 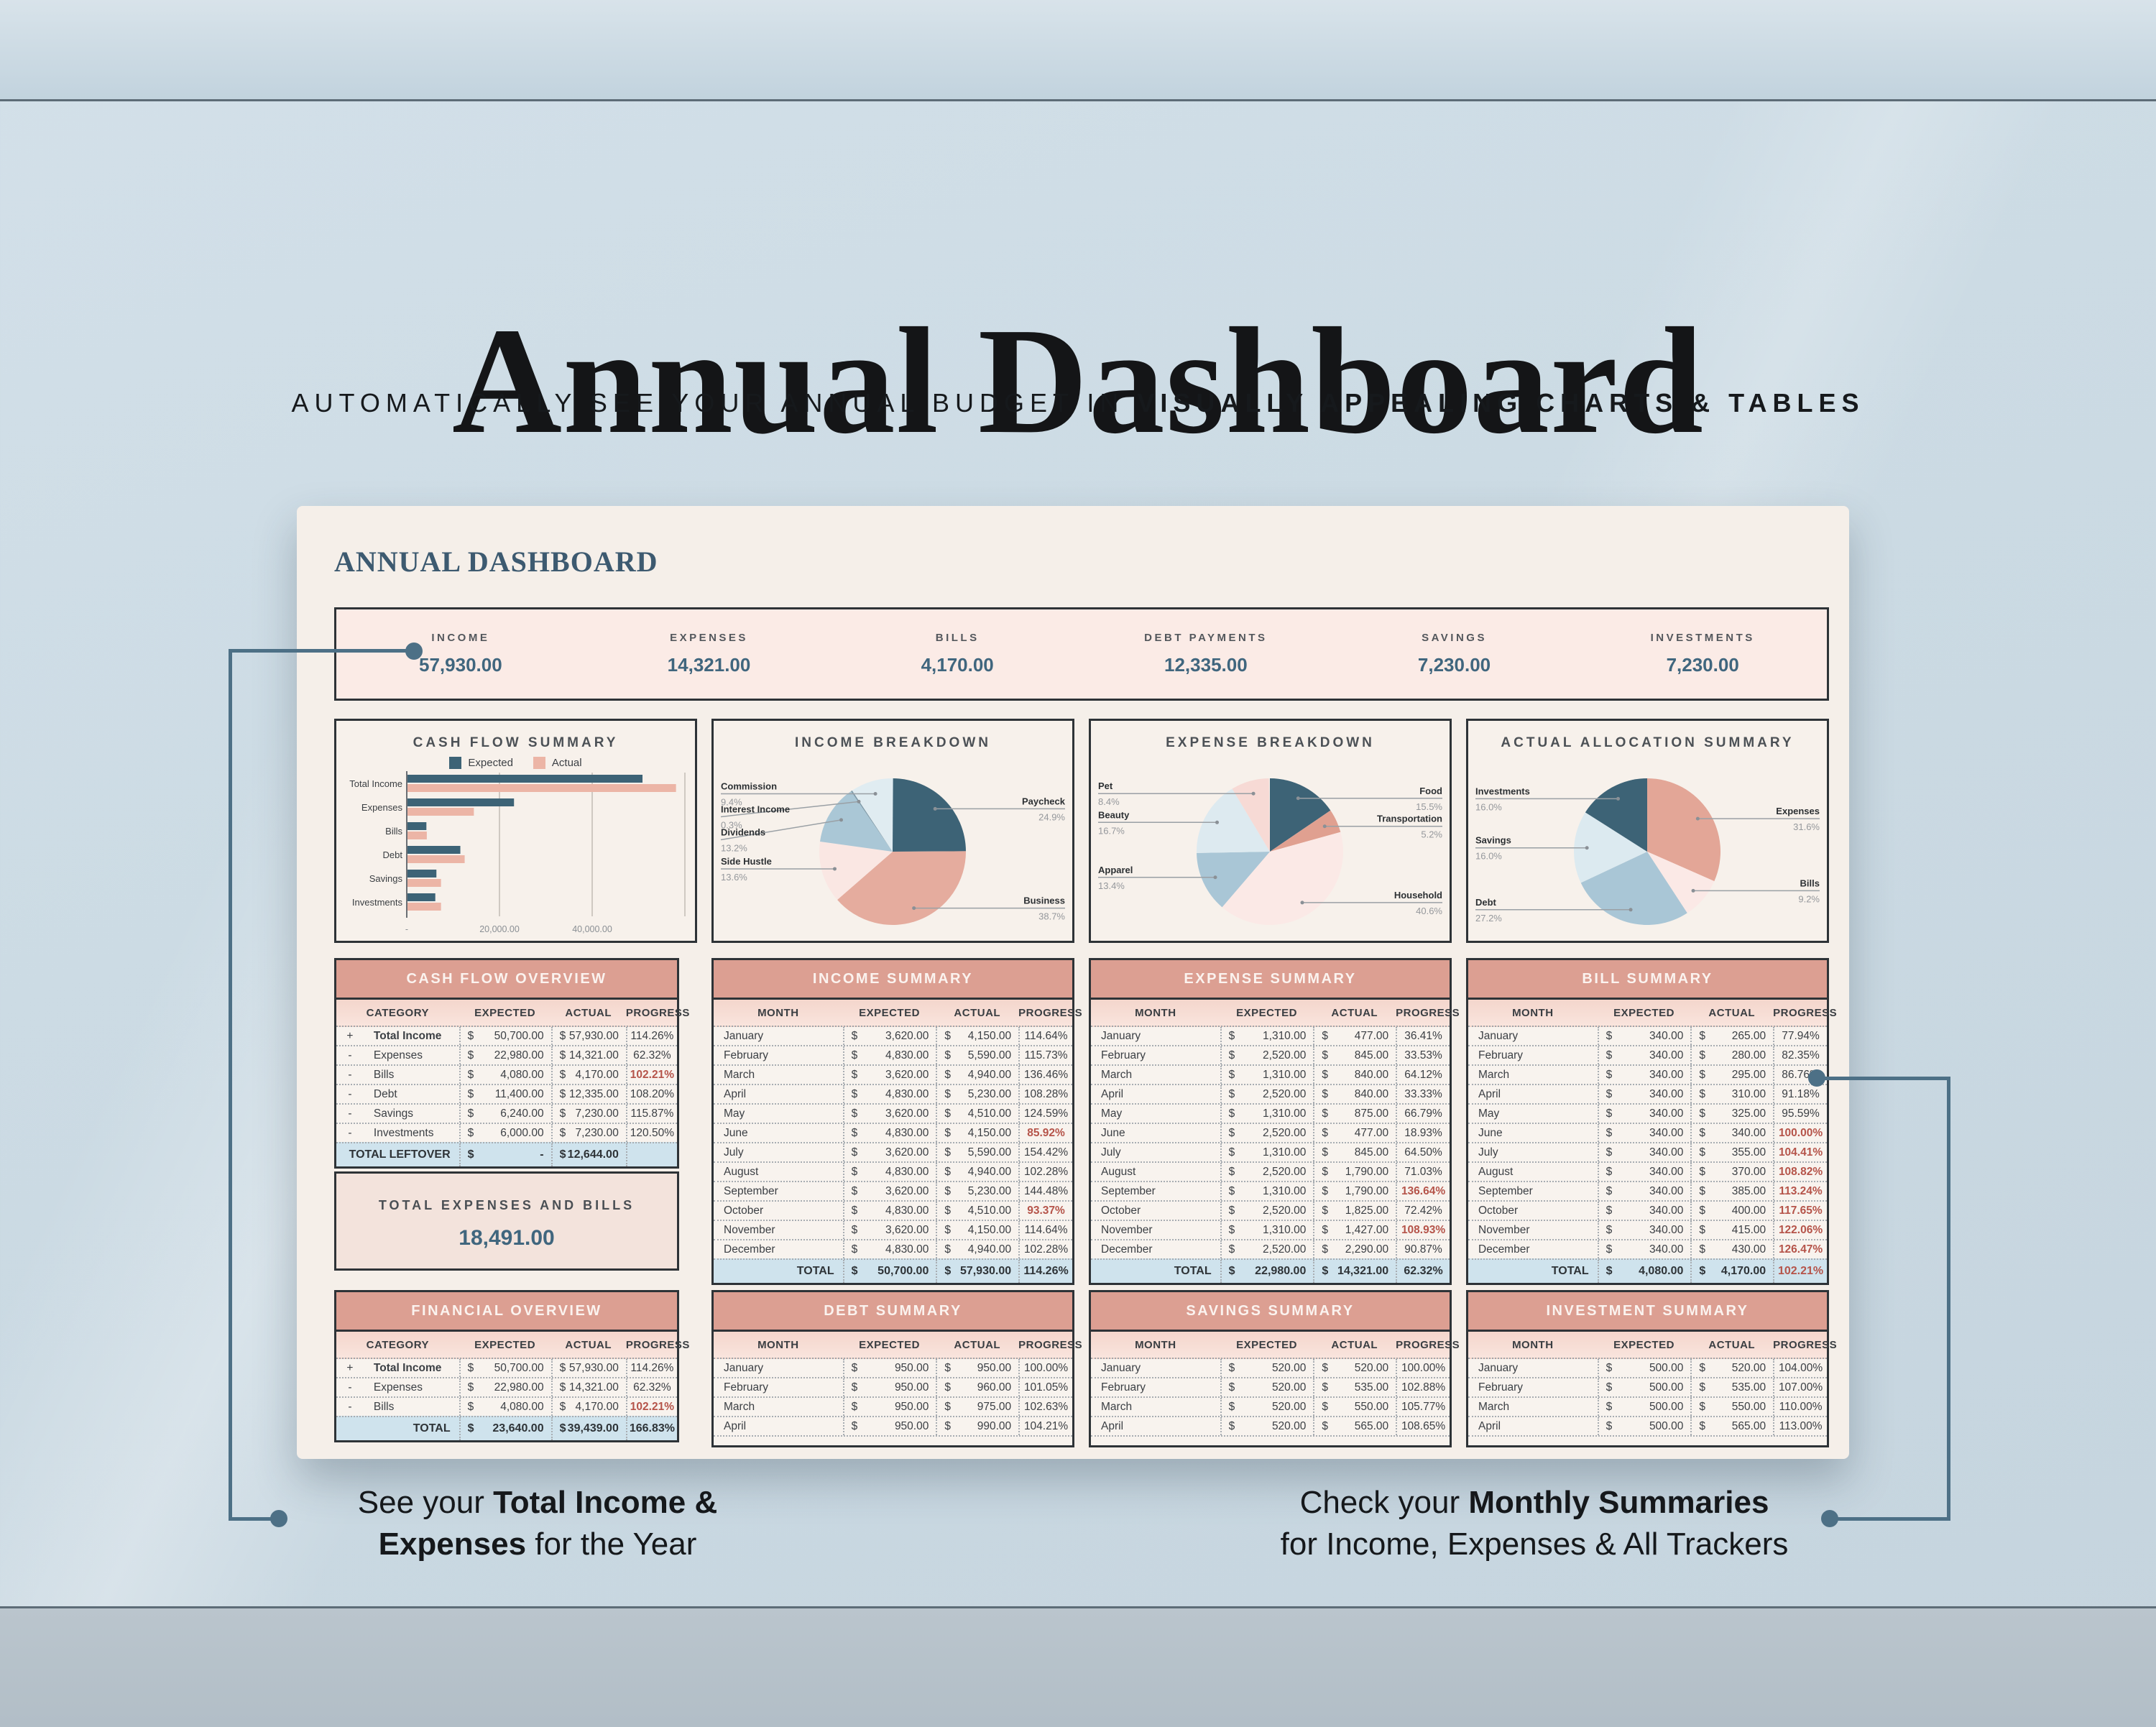 What do you see at coordinates (1270, 1425) in the screenshot?
I see `table-row: April $520.00 $565.00 108.65%` at bounding box center [1270, 1425].